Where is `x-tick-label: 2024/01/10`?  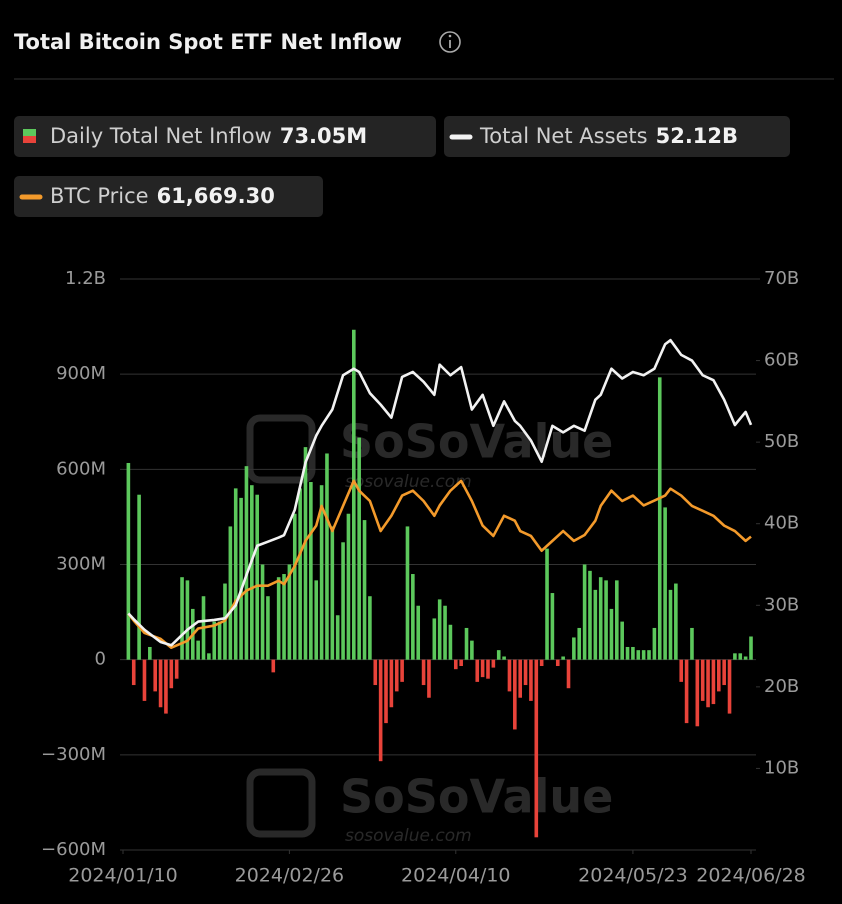 x-tick-label: 2024/01/10 is located at coordinates (123, 876).